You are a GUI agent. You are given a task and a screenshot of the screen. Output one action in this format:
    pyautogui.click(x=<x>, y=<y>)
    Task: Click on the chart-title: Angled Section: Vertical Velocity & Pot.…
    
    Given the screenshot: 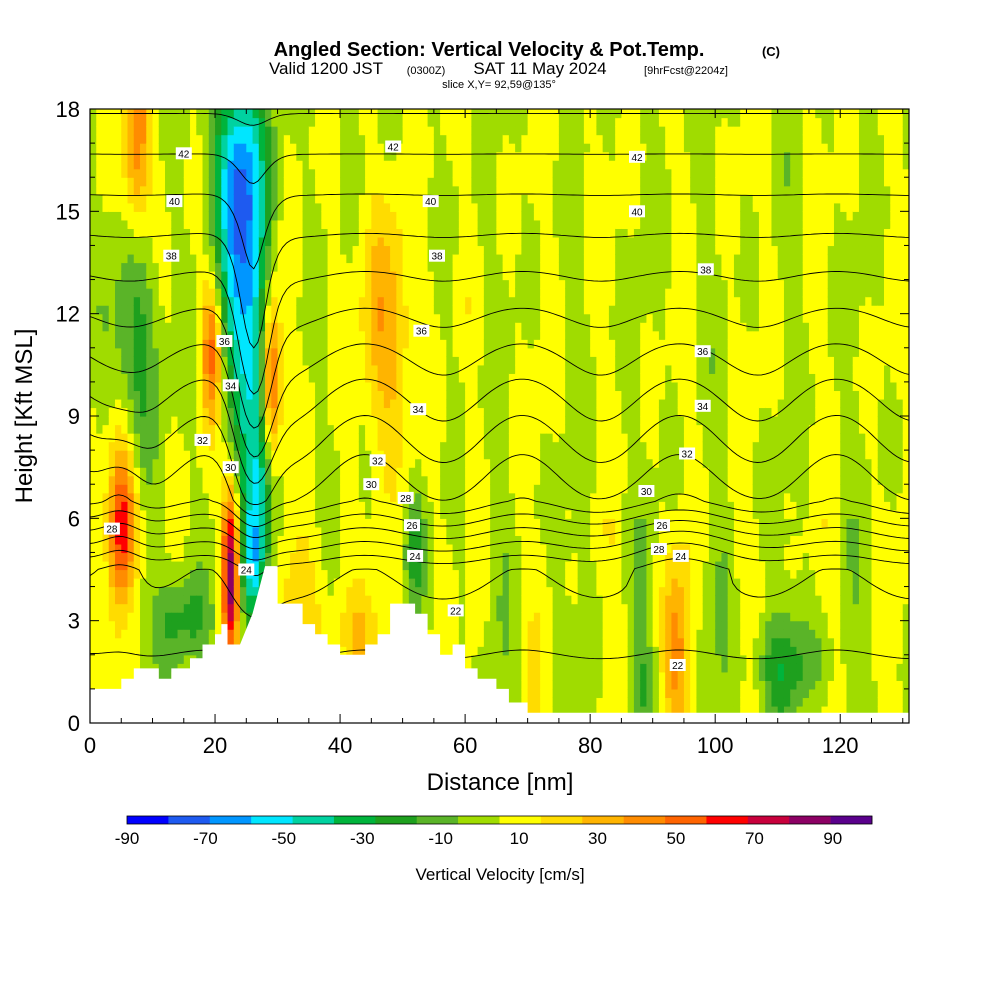 What is the action you would take?
    pyautogui.click(x=489, y=50)
    